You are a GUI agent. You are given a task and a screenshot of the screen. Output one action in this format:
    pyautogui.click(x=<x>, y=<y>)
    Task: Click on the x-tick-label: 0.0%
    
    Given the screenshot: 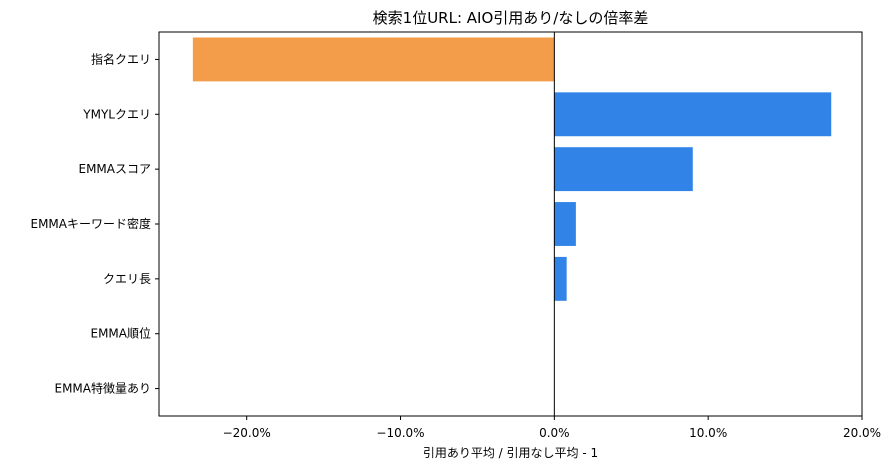 What is the action you would take?
    pyautogui.click(x=554, y=433)
    